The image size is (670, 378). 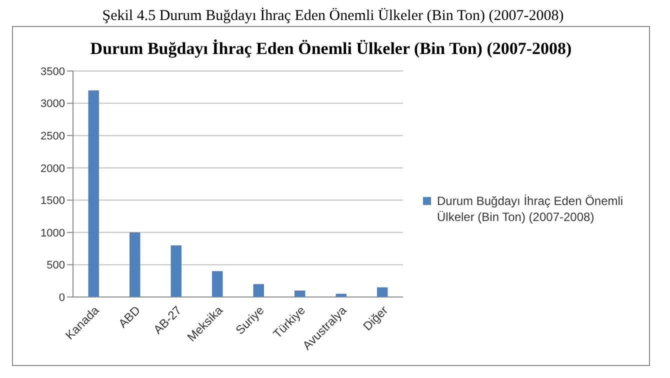 I want to click on y-tick-label: 500, so click(x=55, y=266).